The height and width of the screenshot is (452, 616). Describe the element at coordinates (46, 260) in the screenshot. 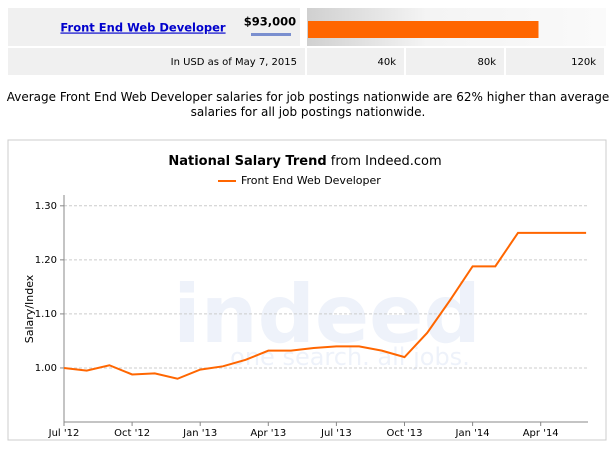

I see `y-tick-label: 1.20` at that location.